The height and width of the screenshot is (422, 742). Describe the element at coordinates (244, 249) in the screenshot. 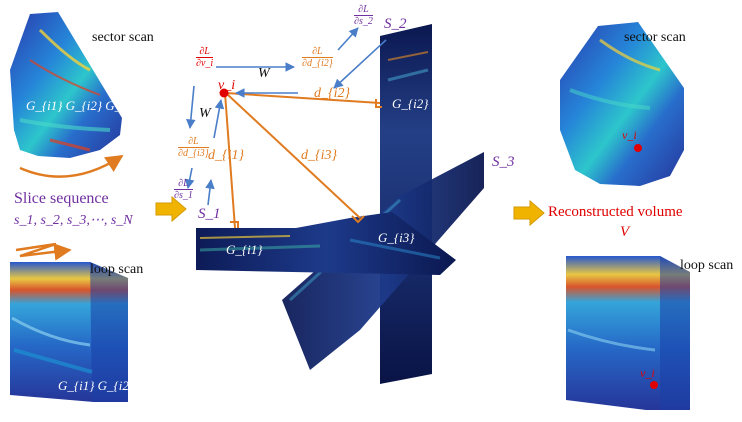

I see `g-i1-label: G_{i1}` at that location.